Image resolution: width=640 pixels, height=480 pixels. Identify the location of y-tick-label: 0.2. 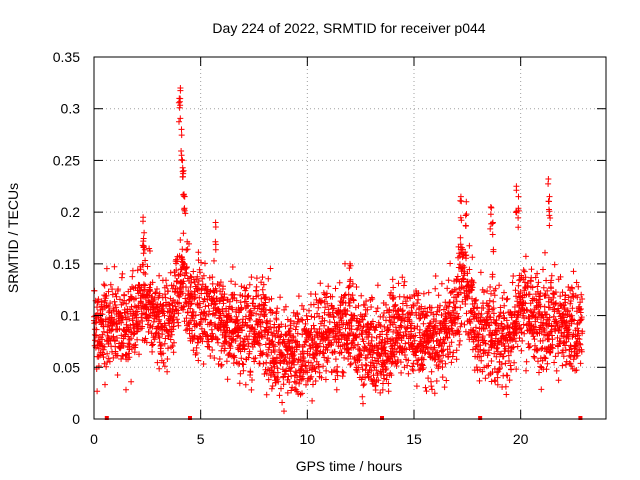
(71, 212).